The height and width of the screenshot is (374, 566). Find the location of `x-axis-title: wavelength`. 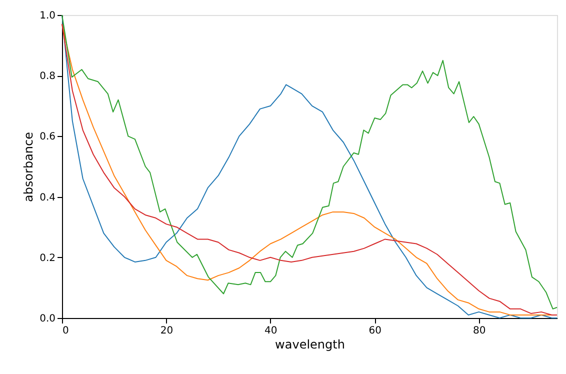

x-axis-title: wavelength is located at coordinates (310, 345).